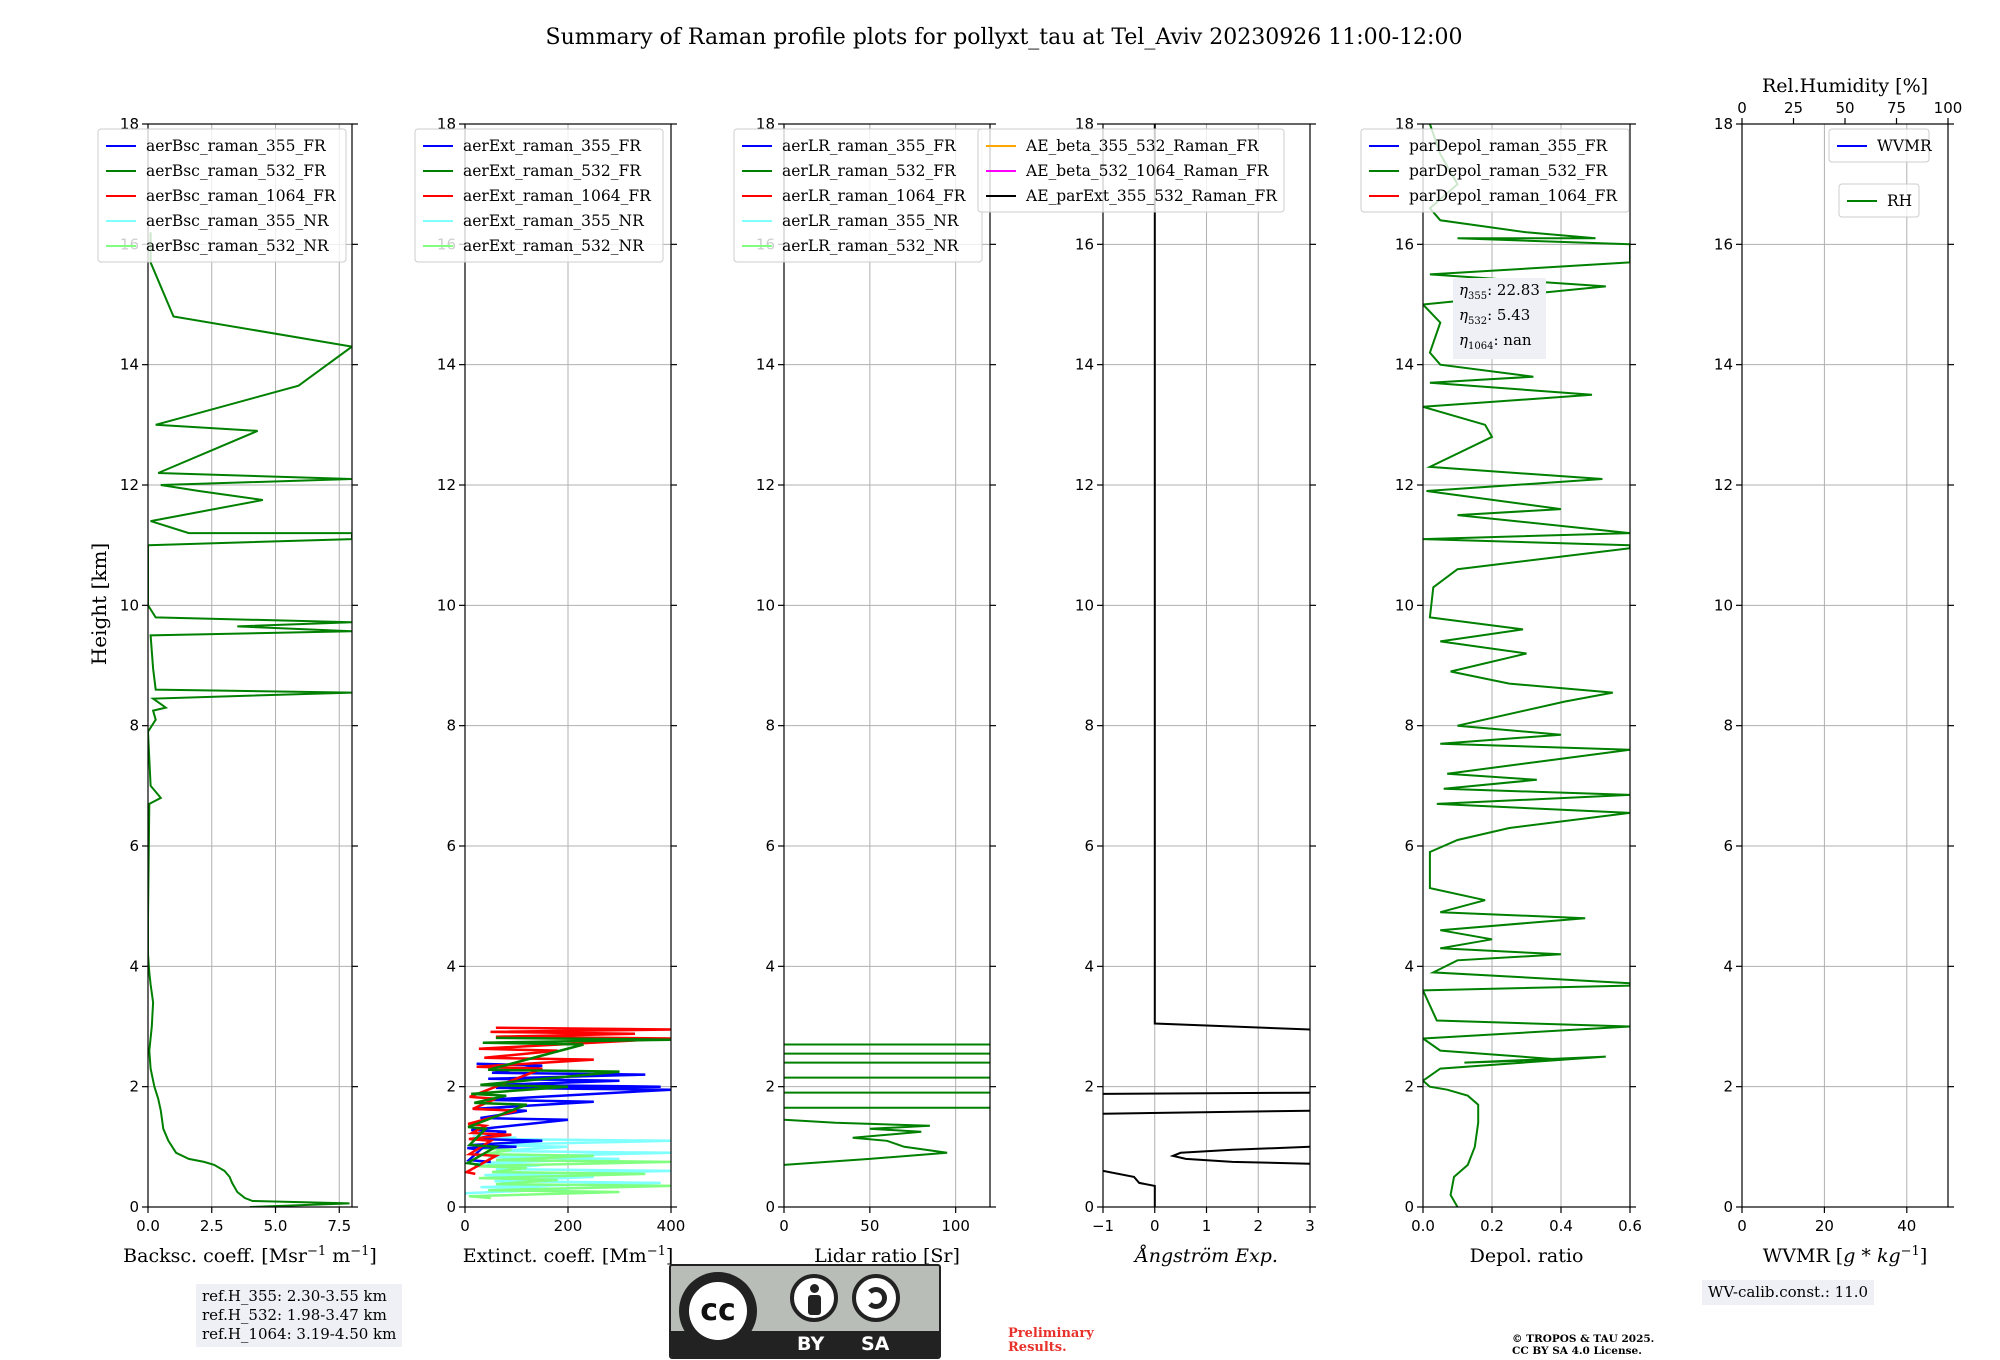  Describe the element at coordinates (869, 171) in the screenshot. I see `legend-label: aerLR_raman_532_FR` at that location.